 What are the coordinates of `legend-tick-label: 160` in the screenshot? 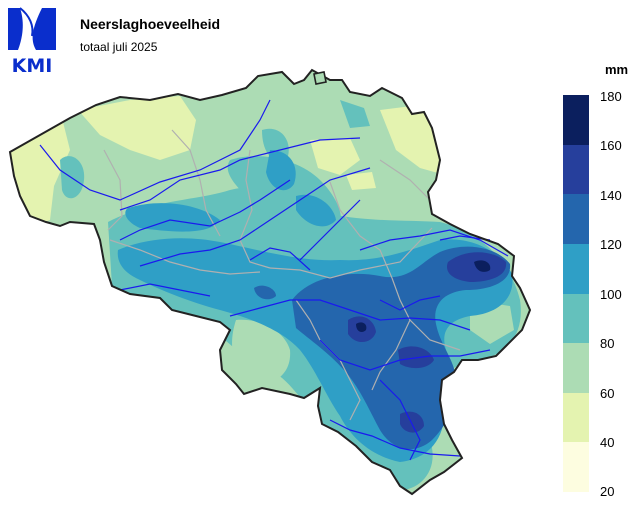 It's located at (611, 145).